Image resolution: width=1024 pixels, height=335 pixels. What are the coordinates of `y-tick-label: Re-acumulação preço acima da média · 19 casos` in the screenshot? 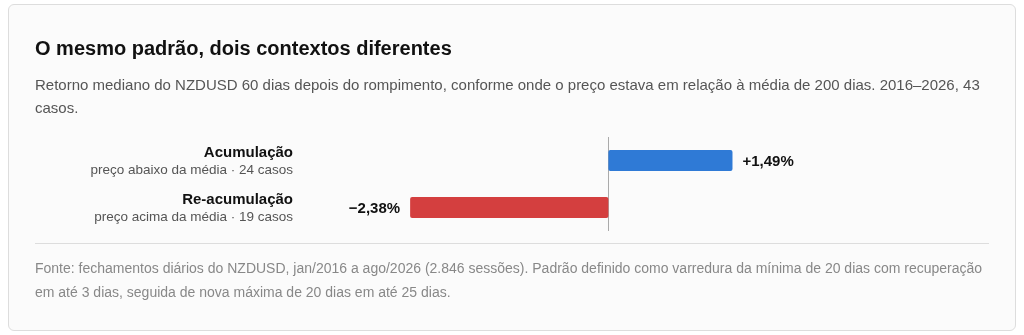 It's located at (194, 207).